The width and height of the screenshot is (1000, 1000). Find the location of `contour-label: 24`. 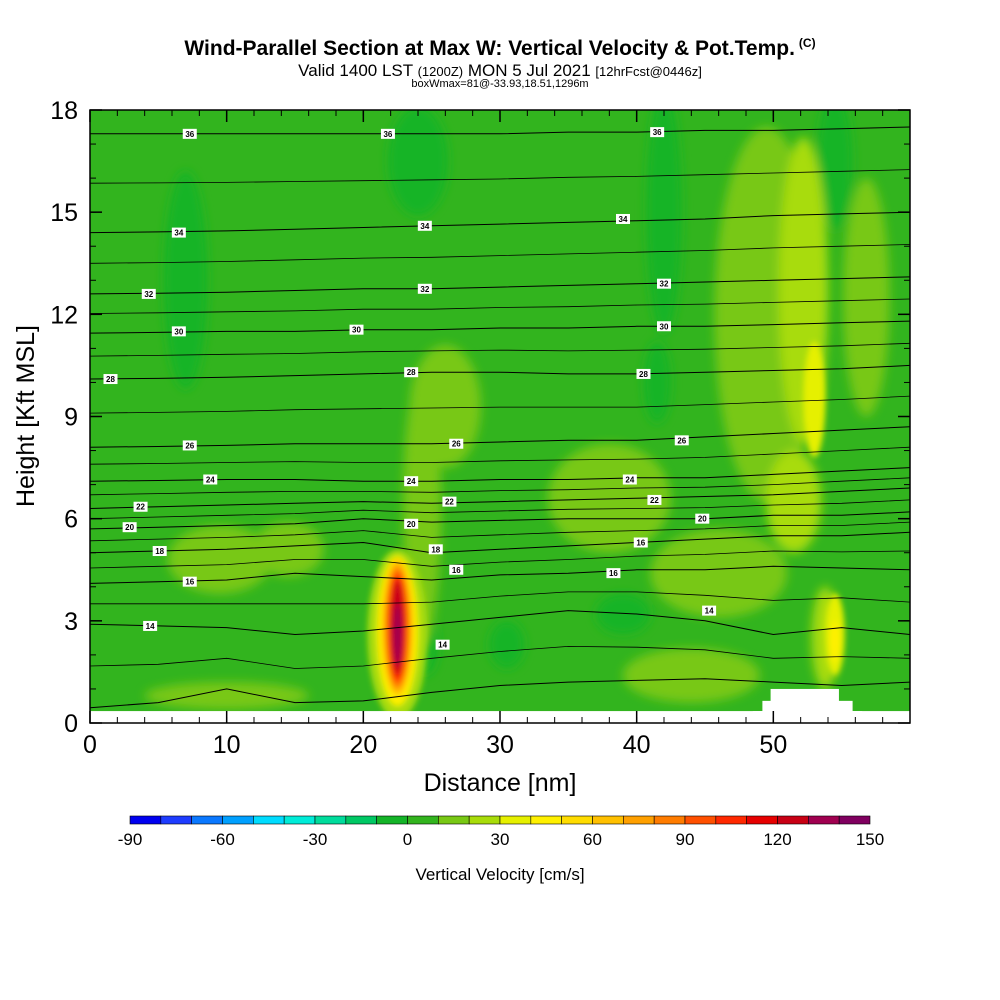

contour-label: 24 is located at coordinates (411, 481).